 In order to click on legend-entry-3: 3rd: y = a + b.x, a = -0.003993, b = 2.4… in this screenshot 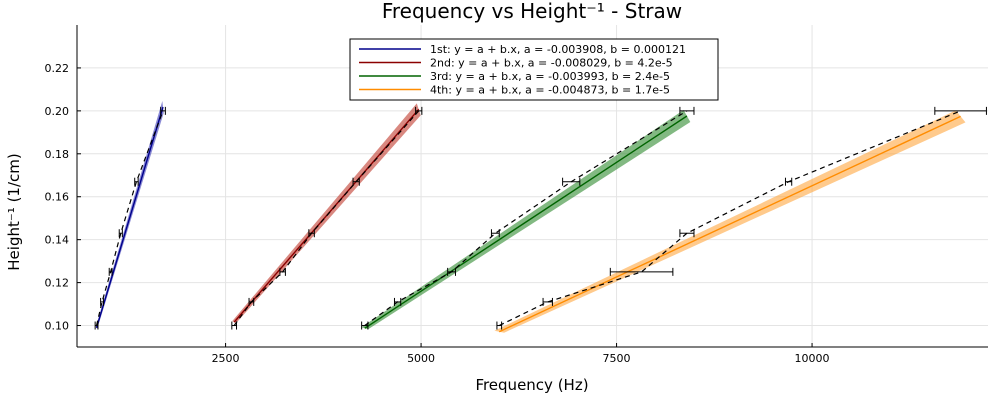, I will do `click(550, 76)`.